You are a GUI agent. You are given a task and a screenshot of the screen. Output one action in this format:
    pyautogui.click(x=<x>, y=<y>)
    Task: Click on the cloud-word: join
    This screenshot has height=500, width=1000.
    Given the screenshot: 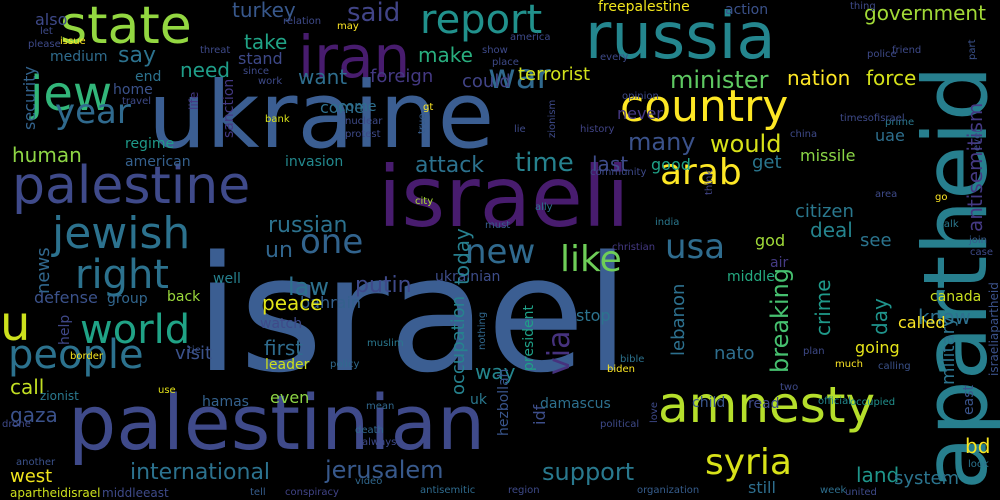 What is the action you would take?
    pyautogui.click(x=978, y=240)
    